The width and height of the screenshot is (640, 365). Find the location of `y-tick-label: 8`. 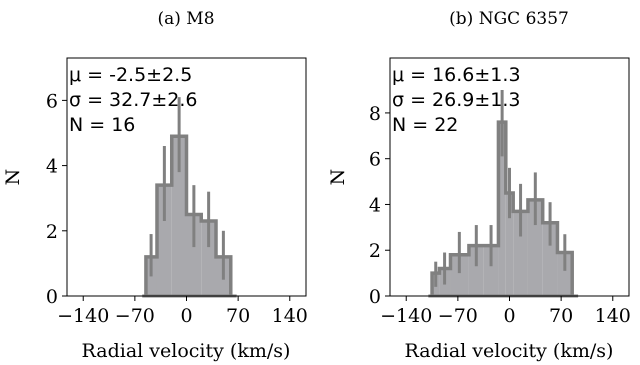

y-tick-label: 8 is located at coordinates (375, 114).